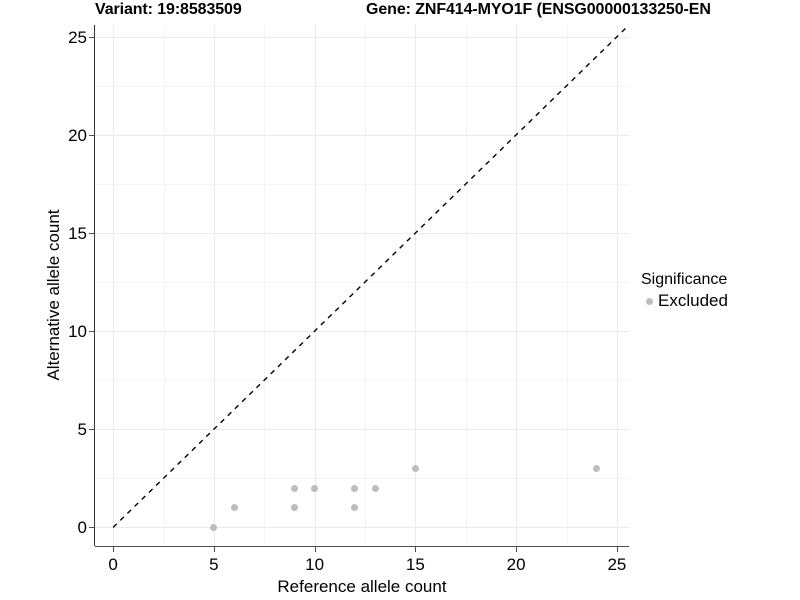 The image size is (800, 600). I want to click on y-axis-title: Alternative allele count, so click(53, 295).